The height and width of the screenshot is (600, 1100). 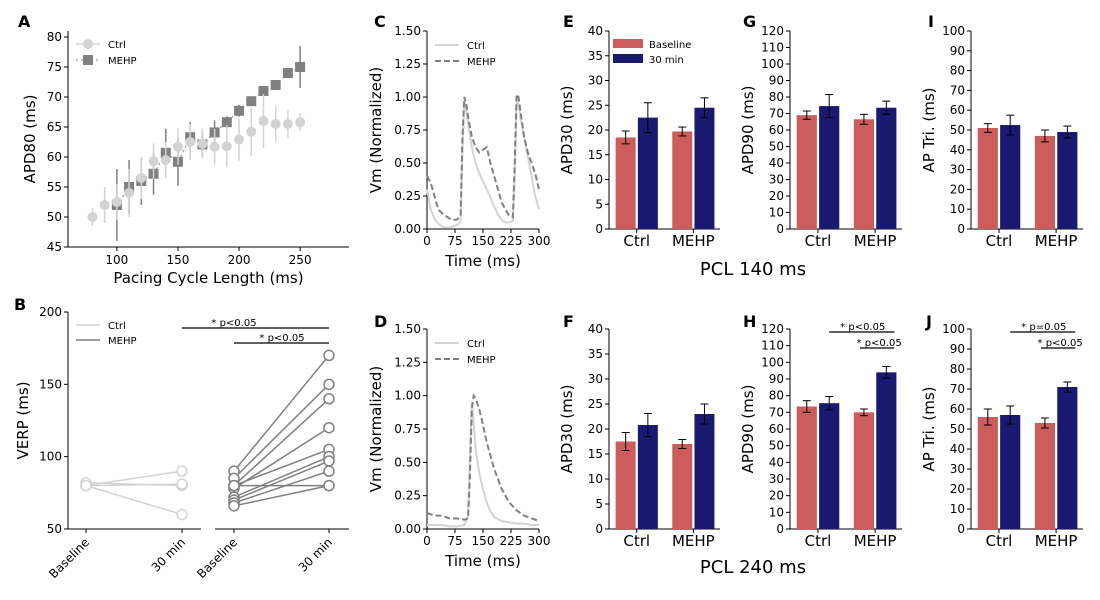 I want to click on I-y-tick-label: 10, so click(x=957, y=209).